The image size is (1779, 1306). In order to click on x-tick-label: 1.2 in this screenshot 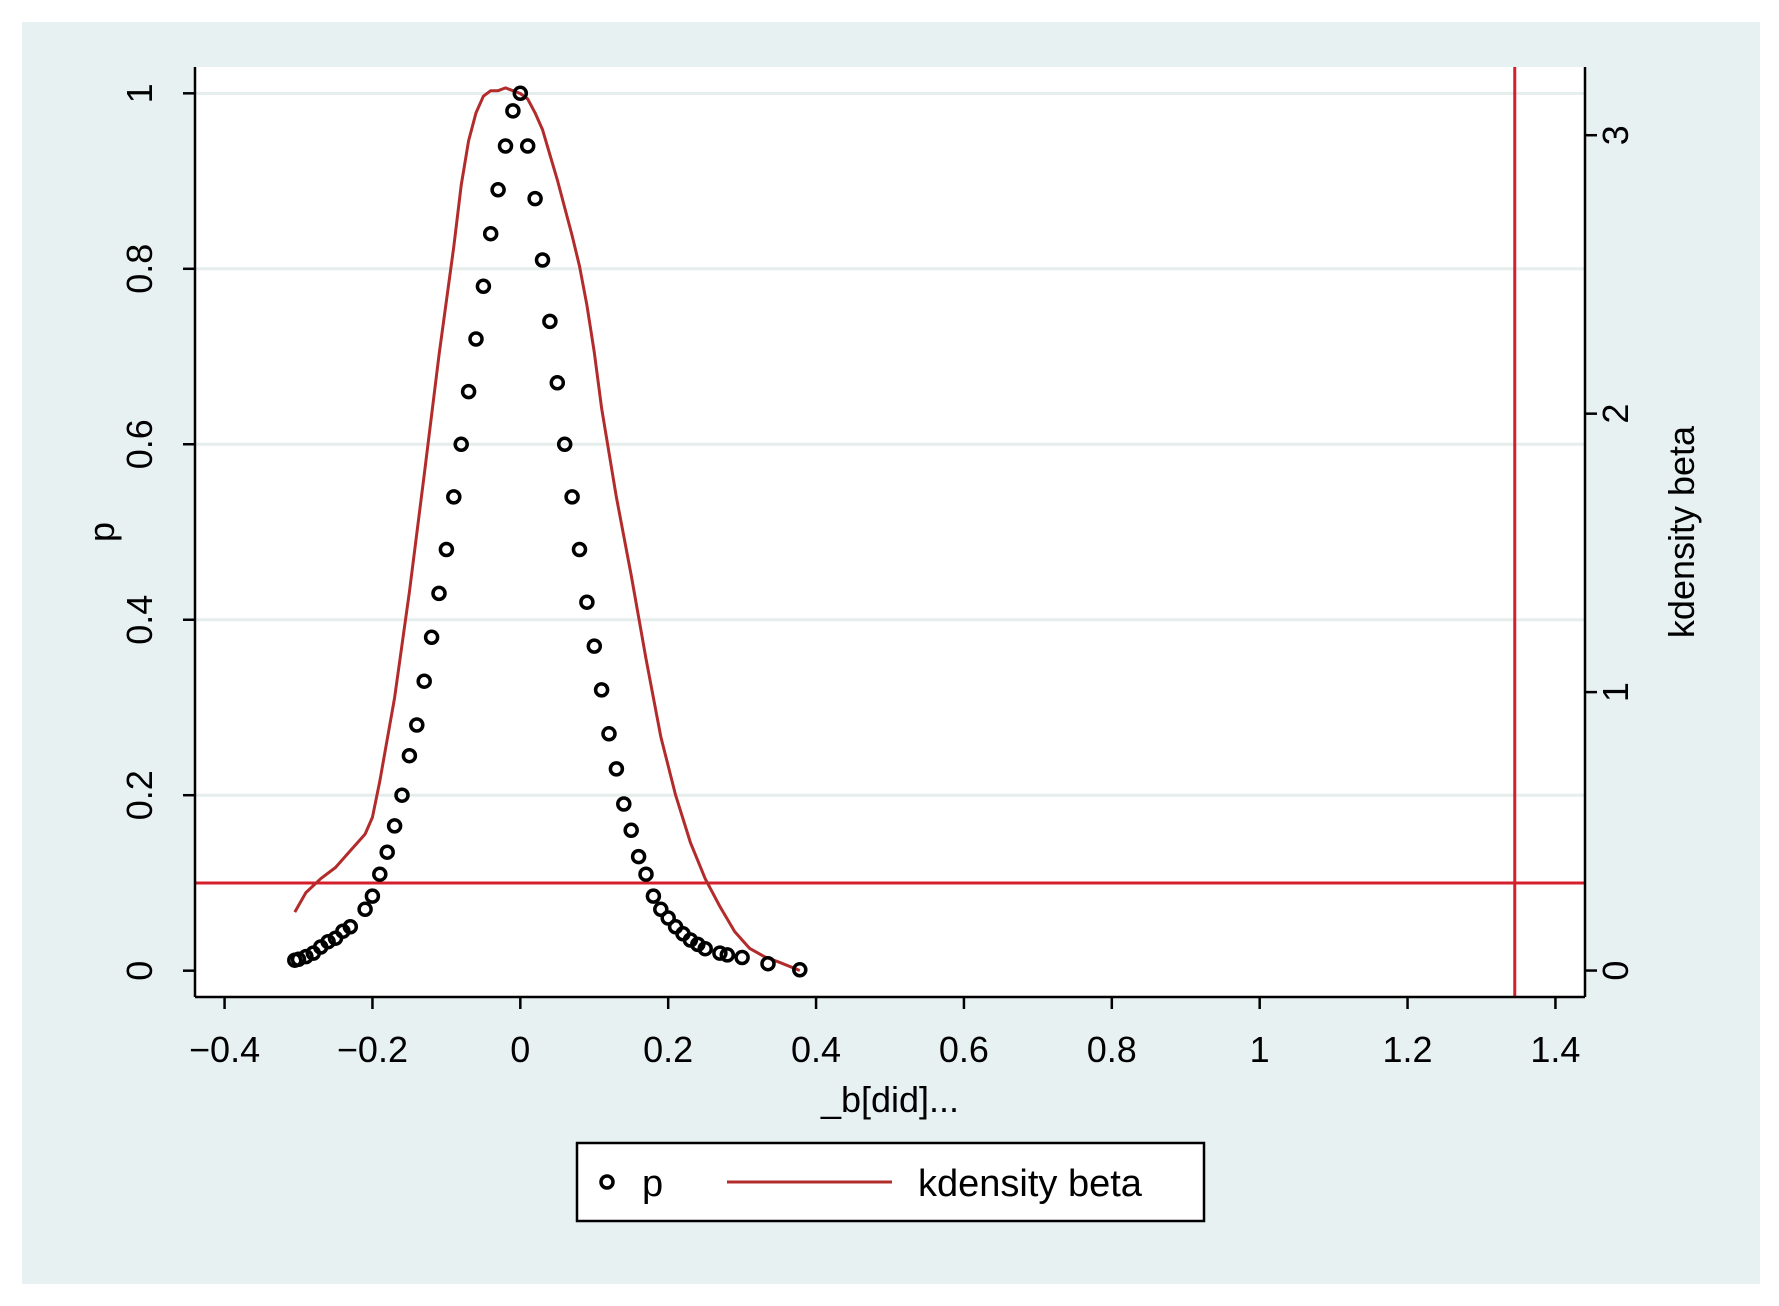, I will do `click(1408, 1049)`.